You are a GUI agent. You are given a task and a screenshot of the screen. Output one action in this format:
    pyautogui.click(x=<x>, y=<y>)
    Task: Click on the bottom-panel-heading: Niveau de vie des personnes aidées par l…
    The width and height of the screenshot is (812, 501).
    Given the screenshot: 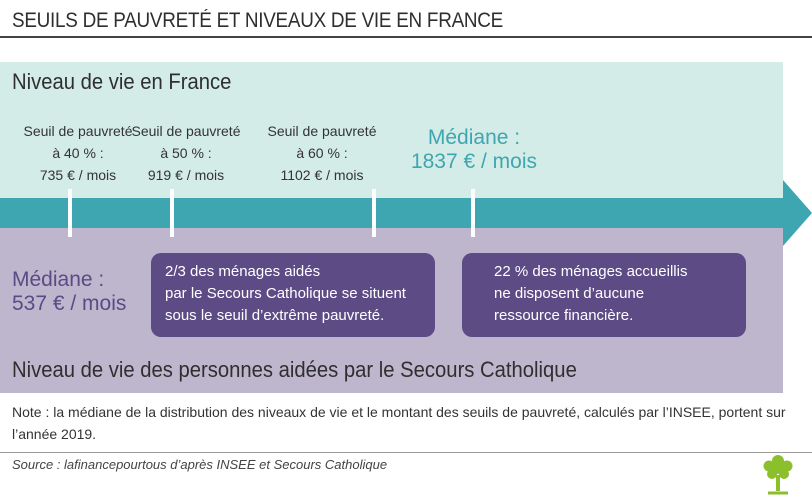 What is the action you would take?
    pyautogui.click(x=294, y=369)
    